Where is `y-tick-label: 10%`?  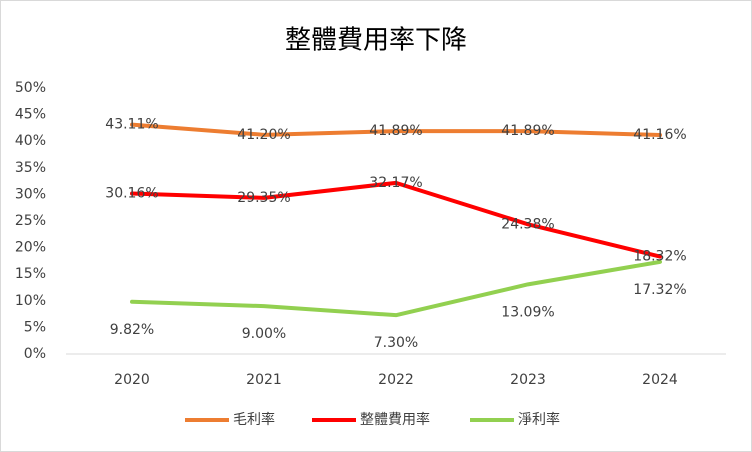 y-tick-label: 10% is located at coordinates (30, 301).